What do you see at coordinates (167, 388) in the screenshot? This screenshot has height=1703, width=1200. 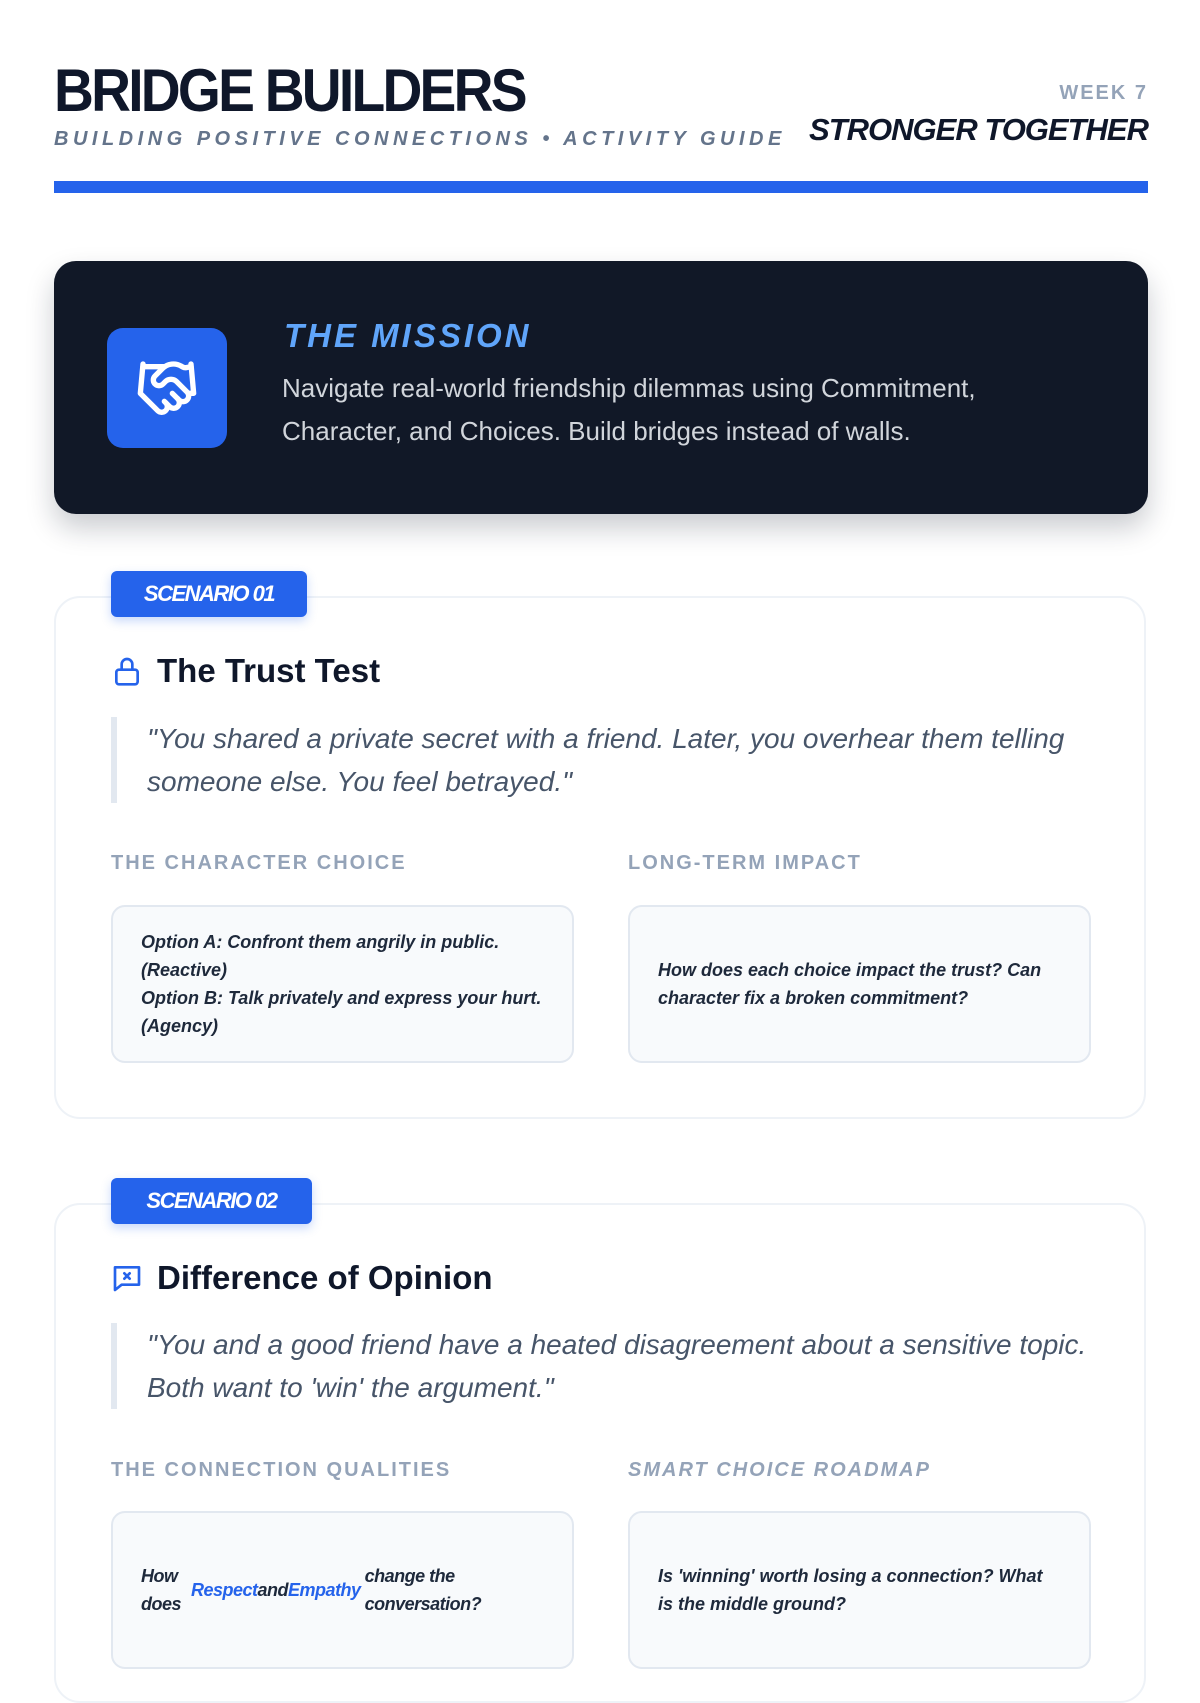 I see `handshake-icon` at bounding box center [167, 388].